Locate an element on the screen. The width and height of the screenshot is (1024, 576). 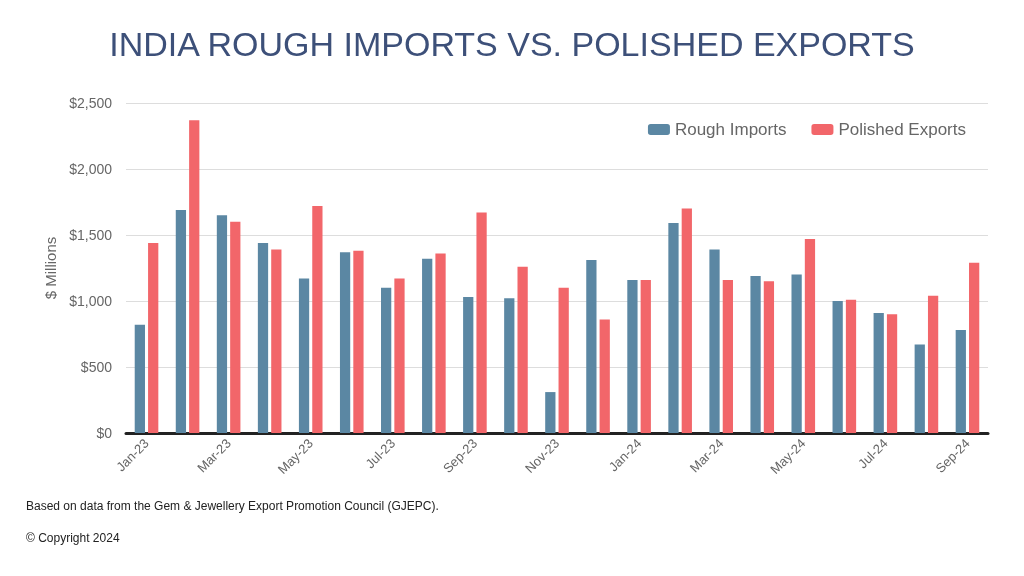
legend-label: Polished Exports is located at coordinates (902, 129).